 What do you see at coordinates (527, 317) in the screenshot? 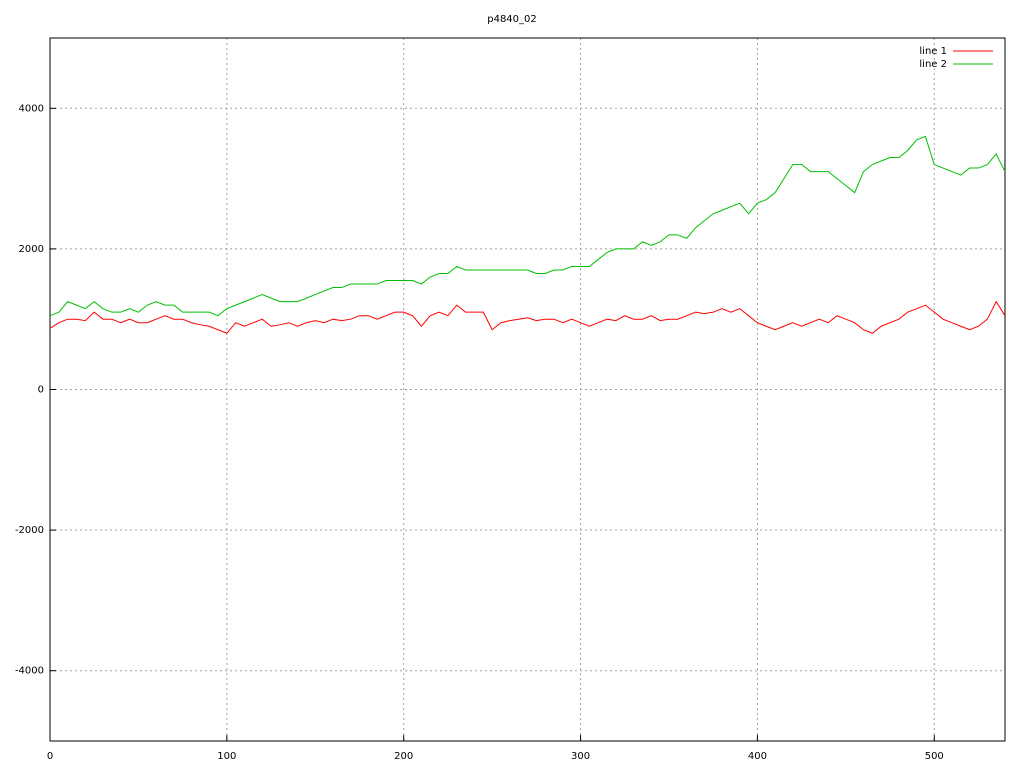
I see `series-line` at bounding box center [527, 317].